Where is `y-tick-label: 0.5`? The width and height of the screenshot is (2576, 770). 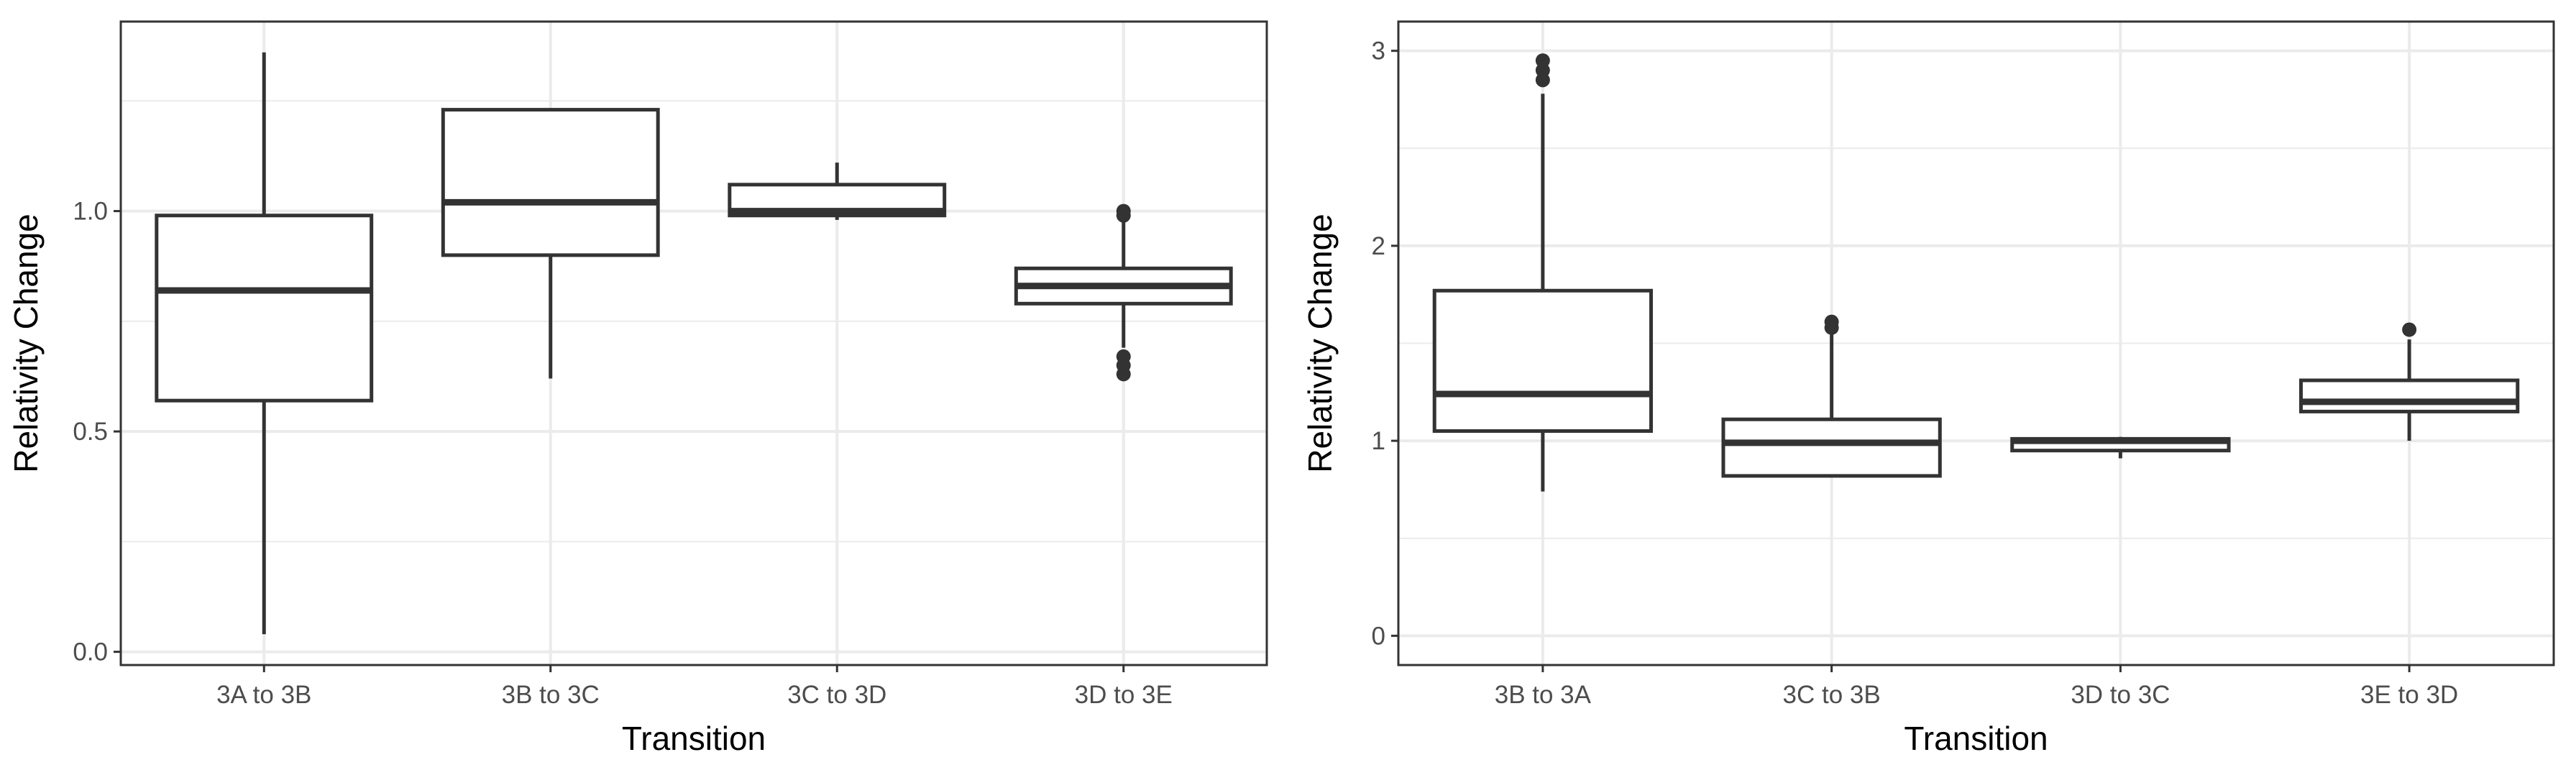
y-tick-label: 0.5 is located at coordinates (90, 432).